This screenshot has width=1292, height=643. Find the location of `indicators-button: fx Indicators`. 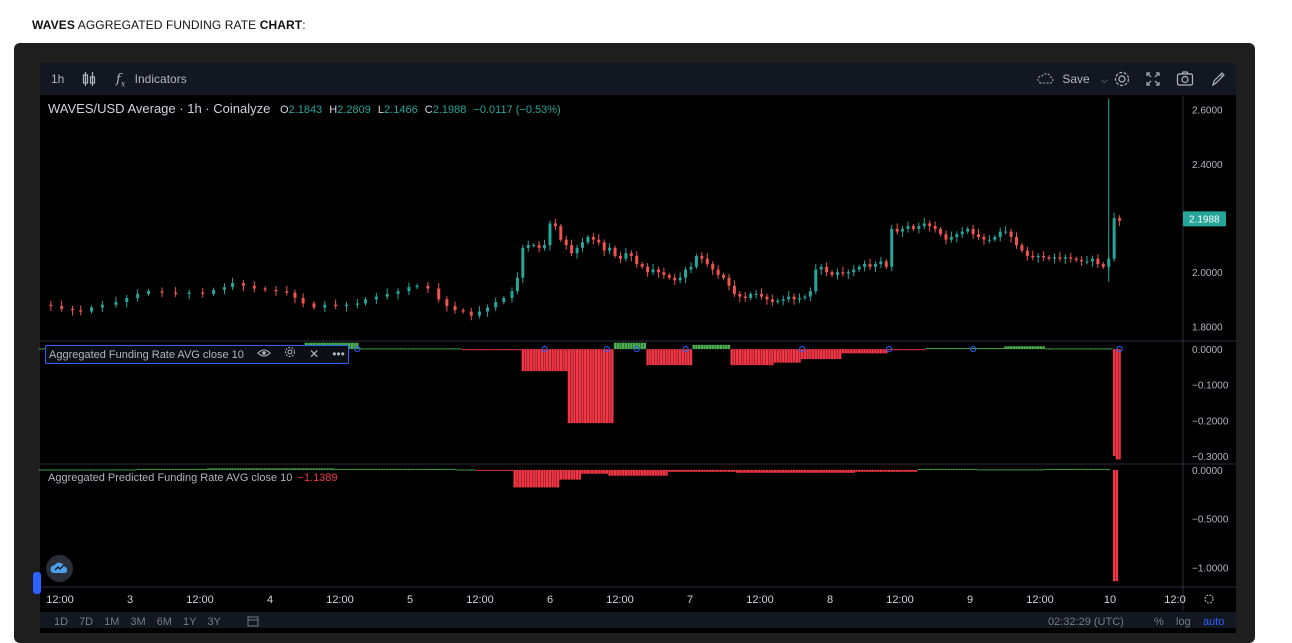

indicators-button: fx Indicators is located at coordinates (151, 79).